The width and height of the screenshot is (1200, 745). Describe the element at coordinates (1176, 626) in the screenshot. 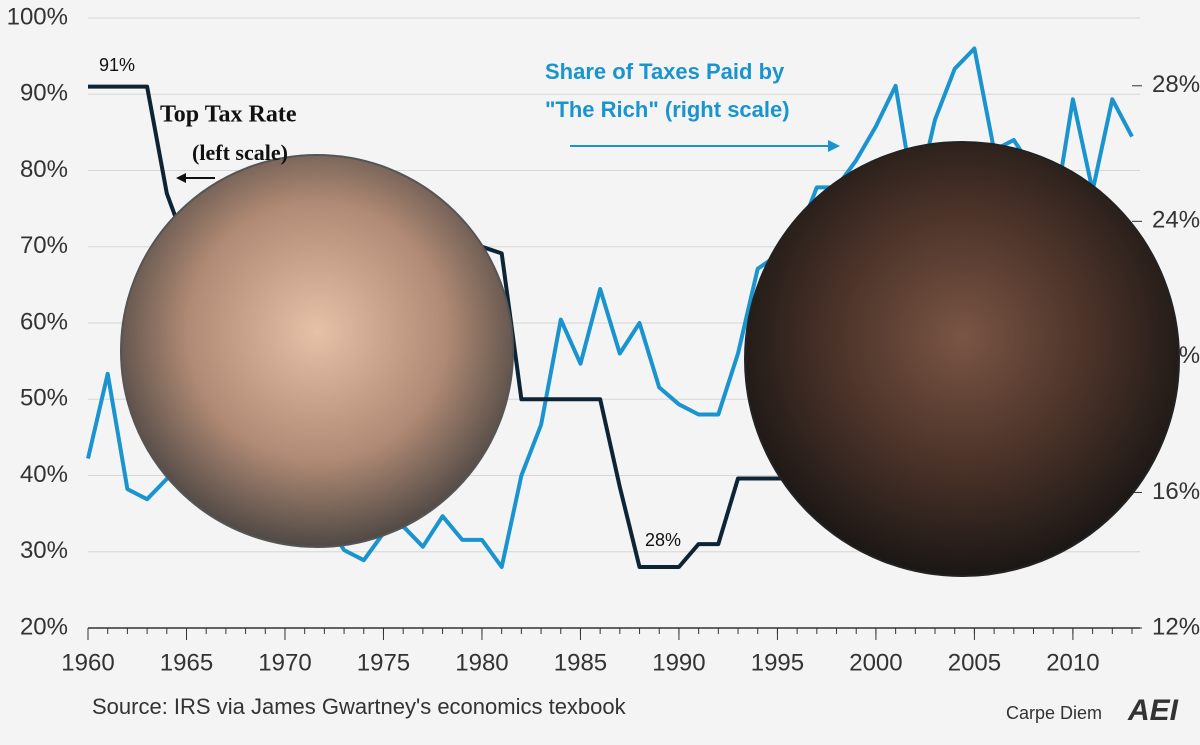

I see `y2-tick-label: 12%` at that location.